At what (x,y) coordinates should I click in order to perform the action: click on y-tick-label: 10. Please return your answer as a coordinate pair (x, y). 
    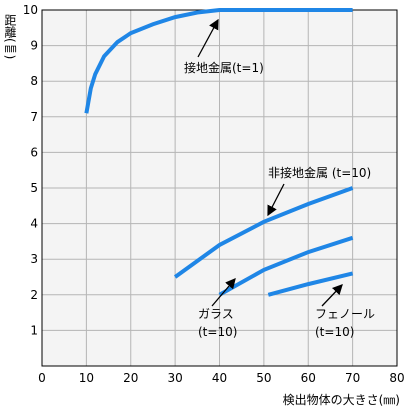
    Looking at the image, I should click on (30, 10).